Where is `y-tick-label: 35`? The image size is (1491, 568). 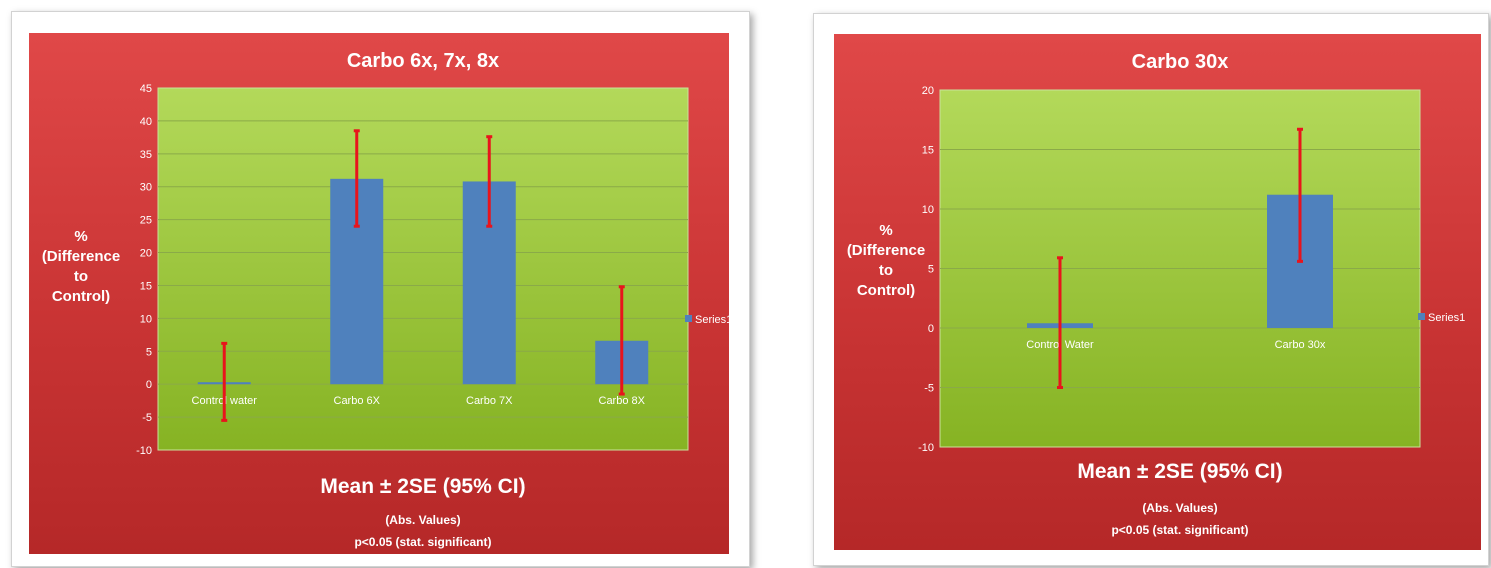
y-tick-label: 35 is located at coordinates (146, 155).